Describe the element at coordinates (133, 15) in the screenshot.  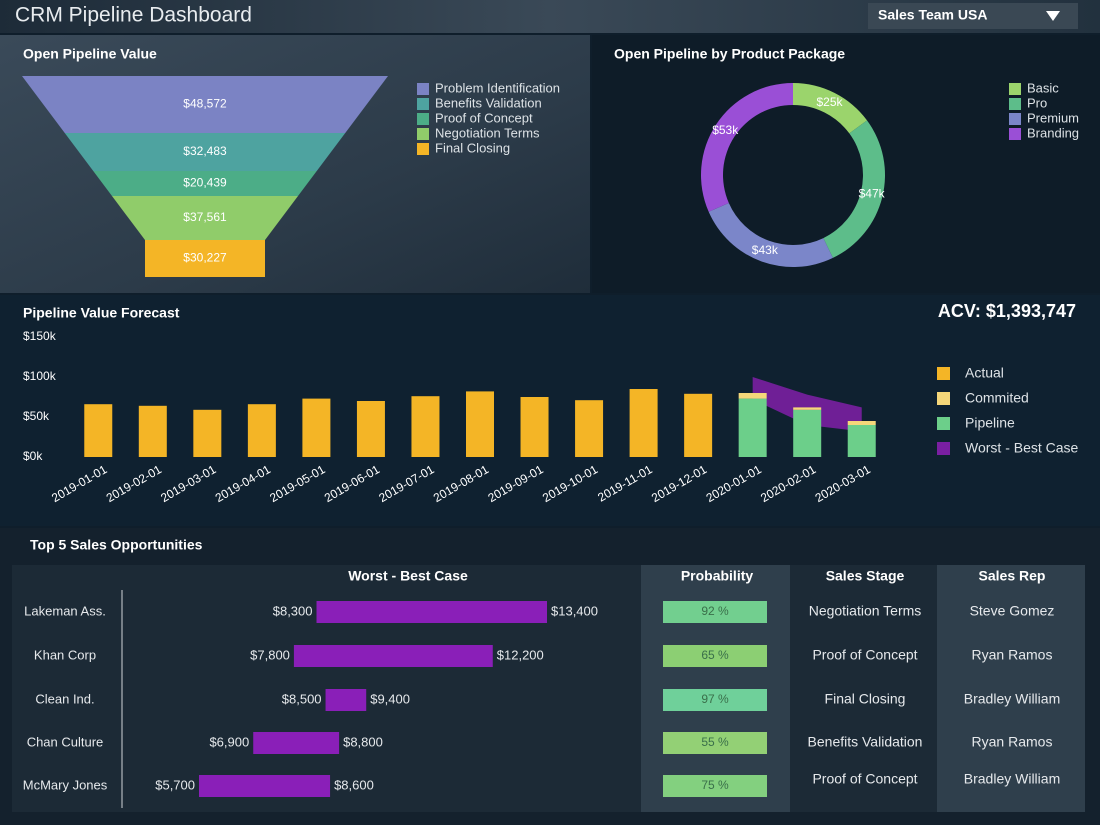
I see `dashboard-title: CRM Pipeline Dashboard` at that location.